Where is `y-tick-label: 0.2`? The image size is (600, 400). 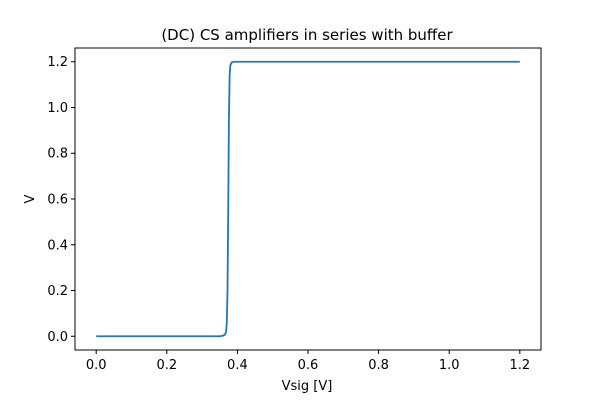
y-tick-label: 0.2 is located at coordinates (57, 291).